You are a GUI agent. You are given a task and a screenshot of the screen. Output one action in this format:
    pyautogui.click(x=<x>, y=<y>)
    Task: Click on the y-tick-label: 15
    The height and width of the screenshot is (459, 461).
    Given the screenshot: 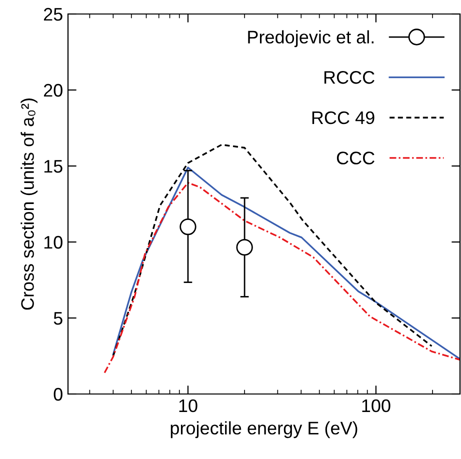 What is the action you would take?
    pyautogui.click(x=53, y=166)
    